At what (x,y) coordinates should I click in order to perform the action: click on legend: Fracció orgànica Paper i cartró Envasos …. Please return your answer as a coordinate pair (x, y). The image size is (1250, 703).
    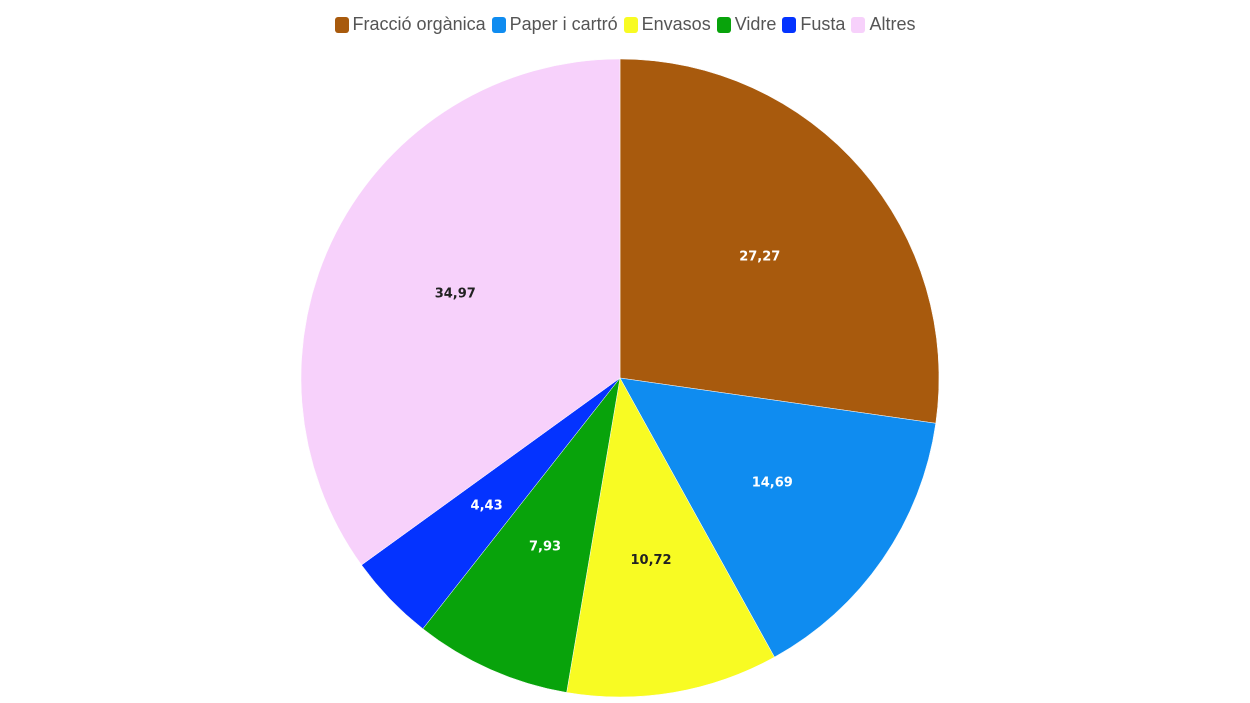
    Looking at the image, I should click on (625, 24).